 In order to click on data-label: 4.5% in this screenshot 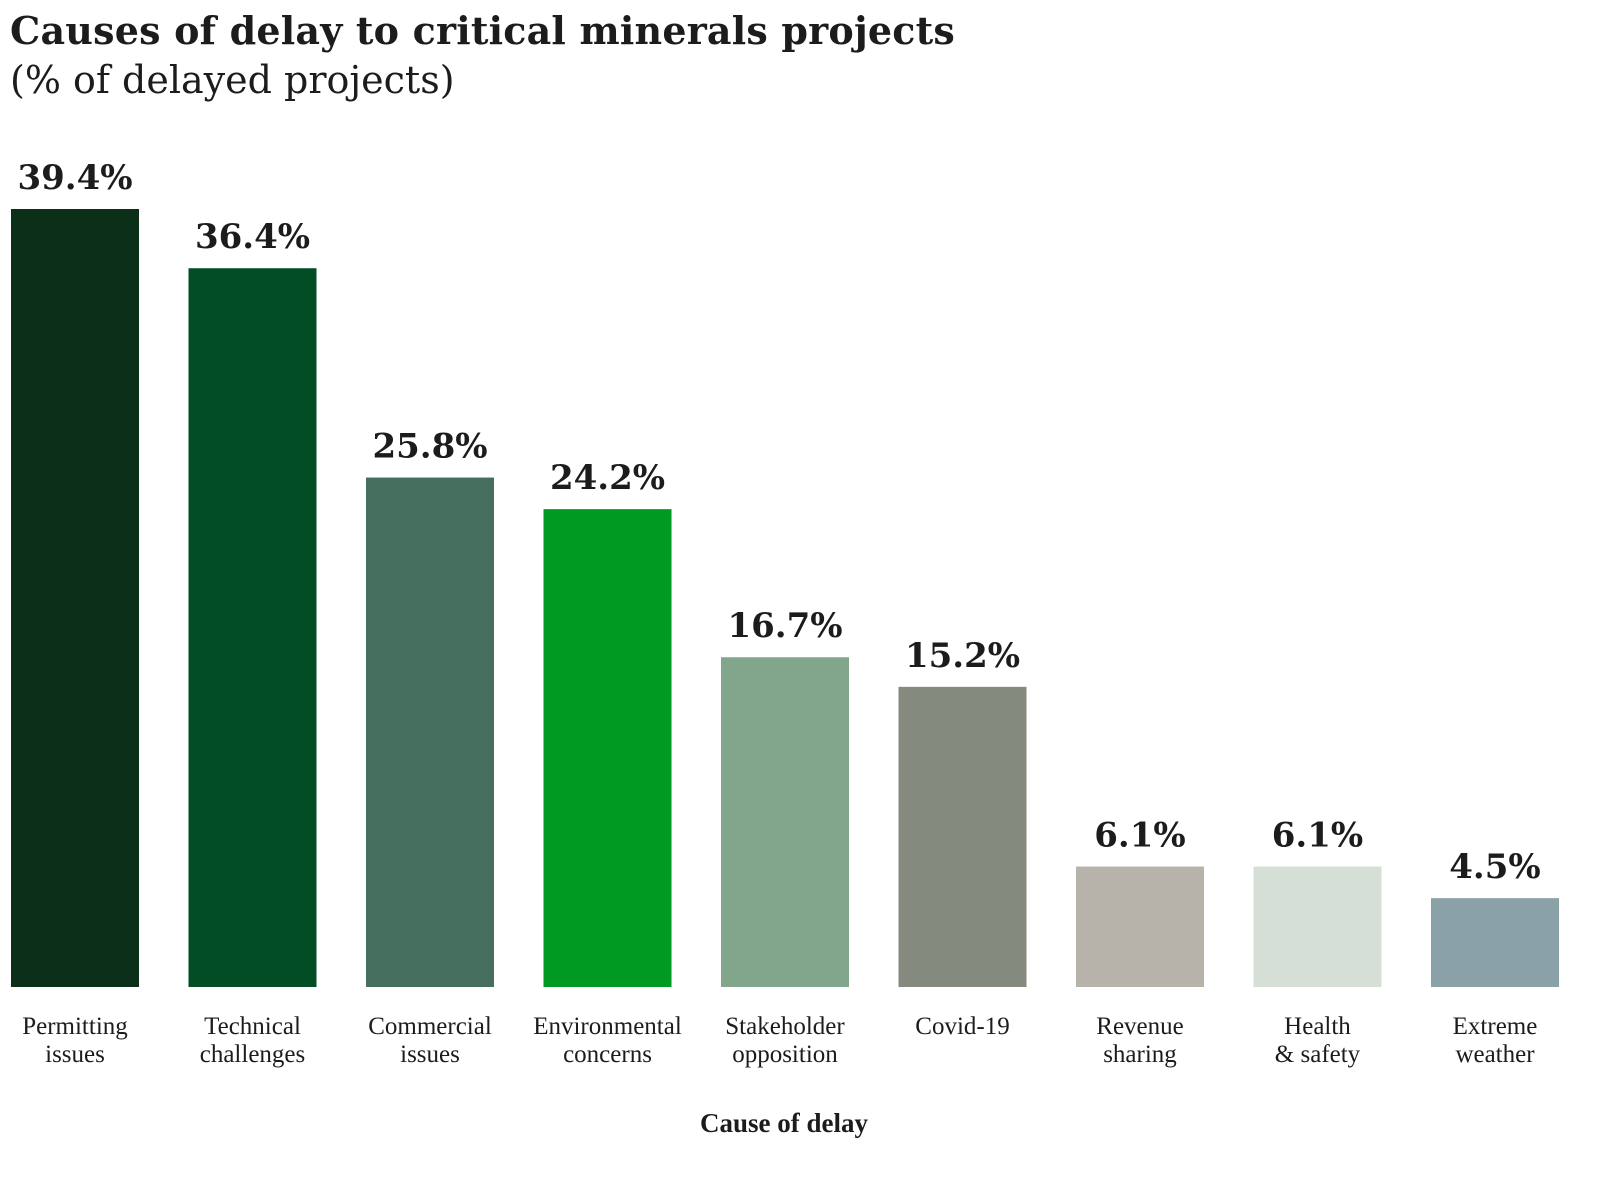, I will do `click(1494, 867)`.